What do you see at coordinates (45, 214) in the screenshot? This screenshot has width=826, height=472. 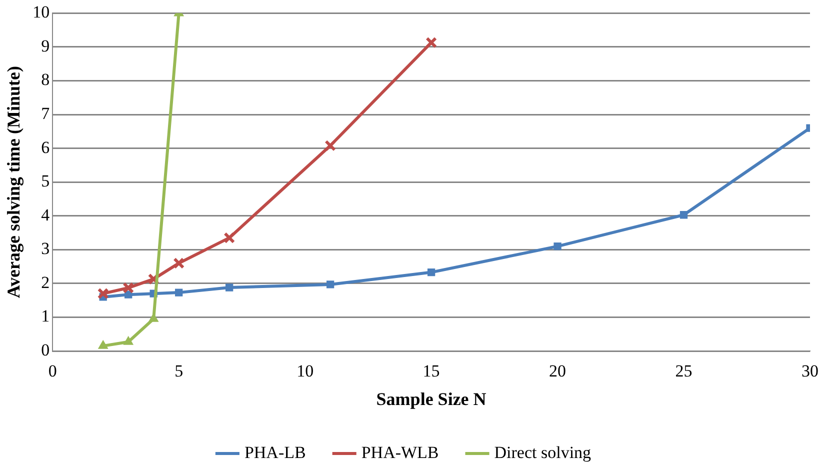 I see `y-tick-label: 4` at bounding box center [45, 214].